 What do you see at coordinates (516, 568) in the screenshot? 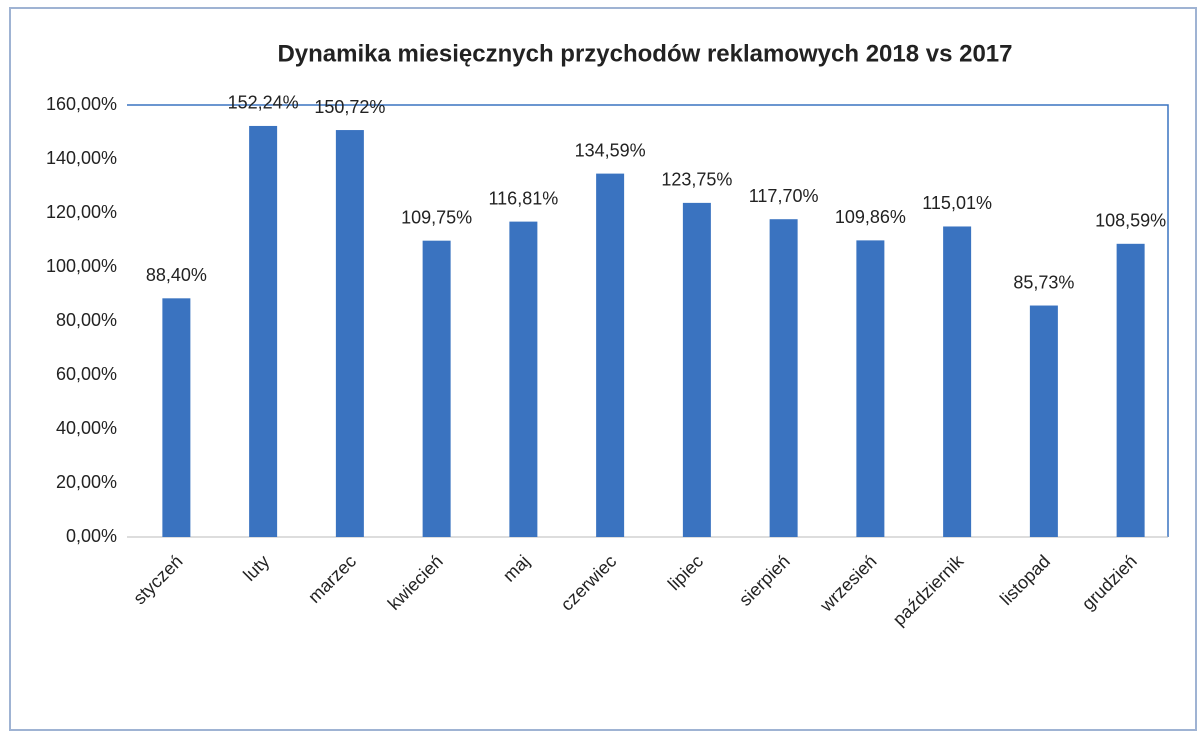
I see `x-tick-label: maj` at bounding box center [516, 568].